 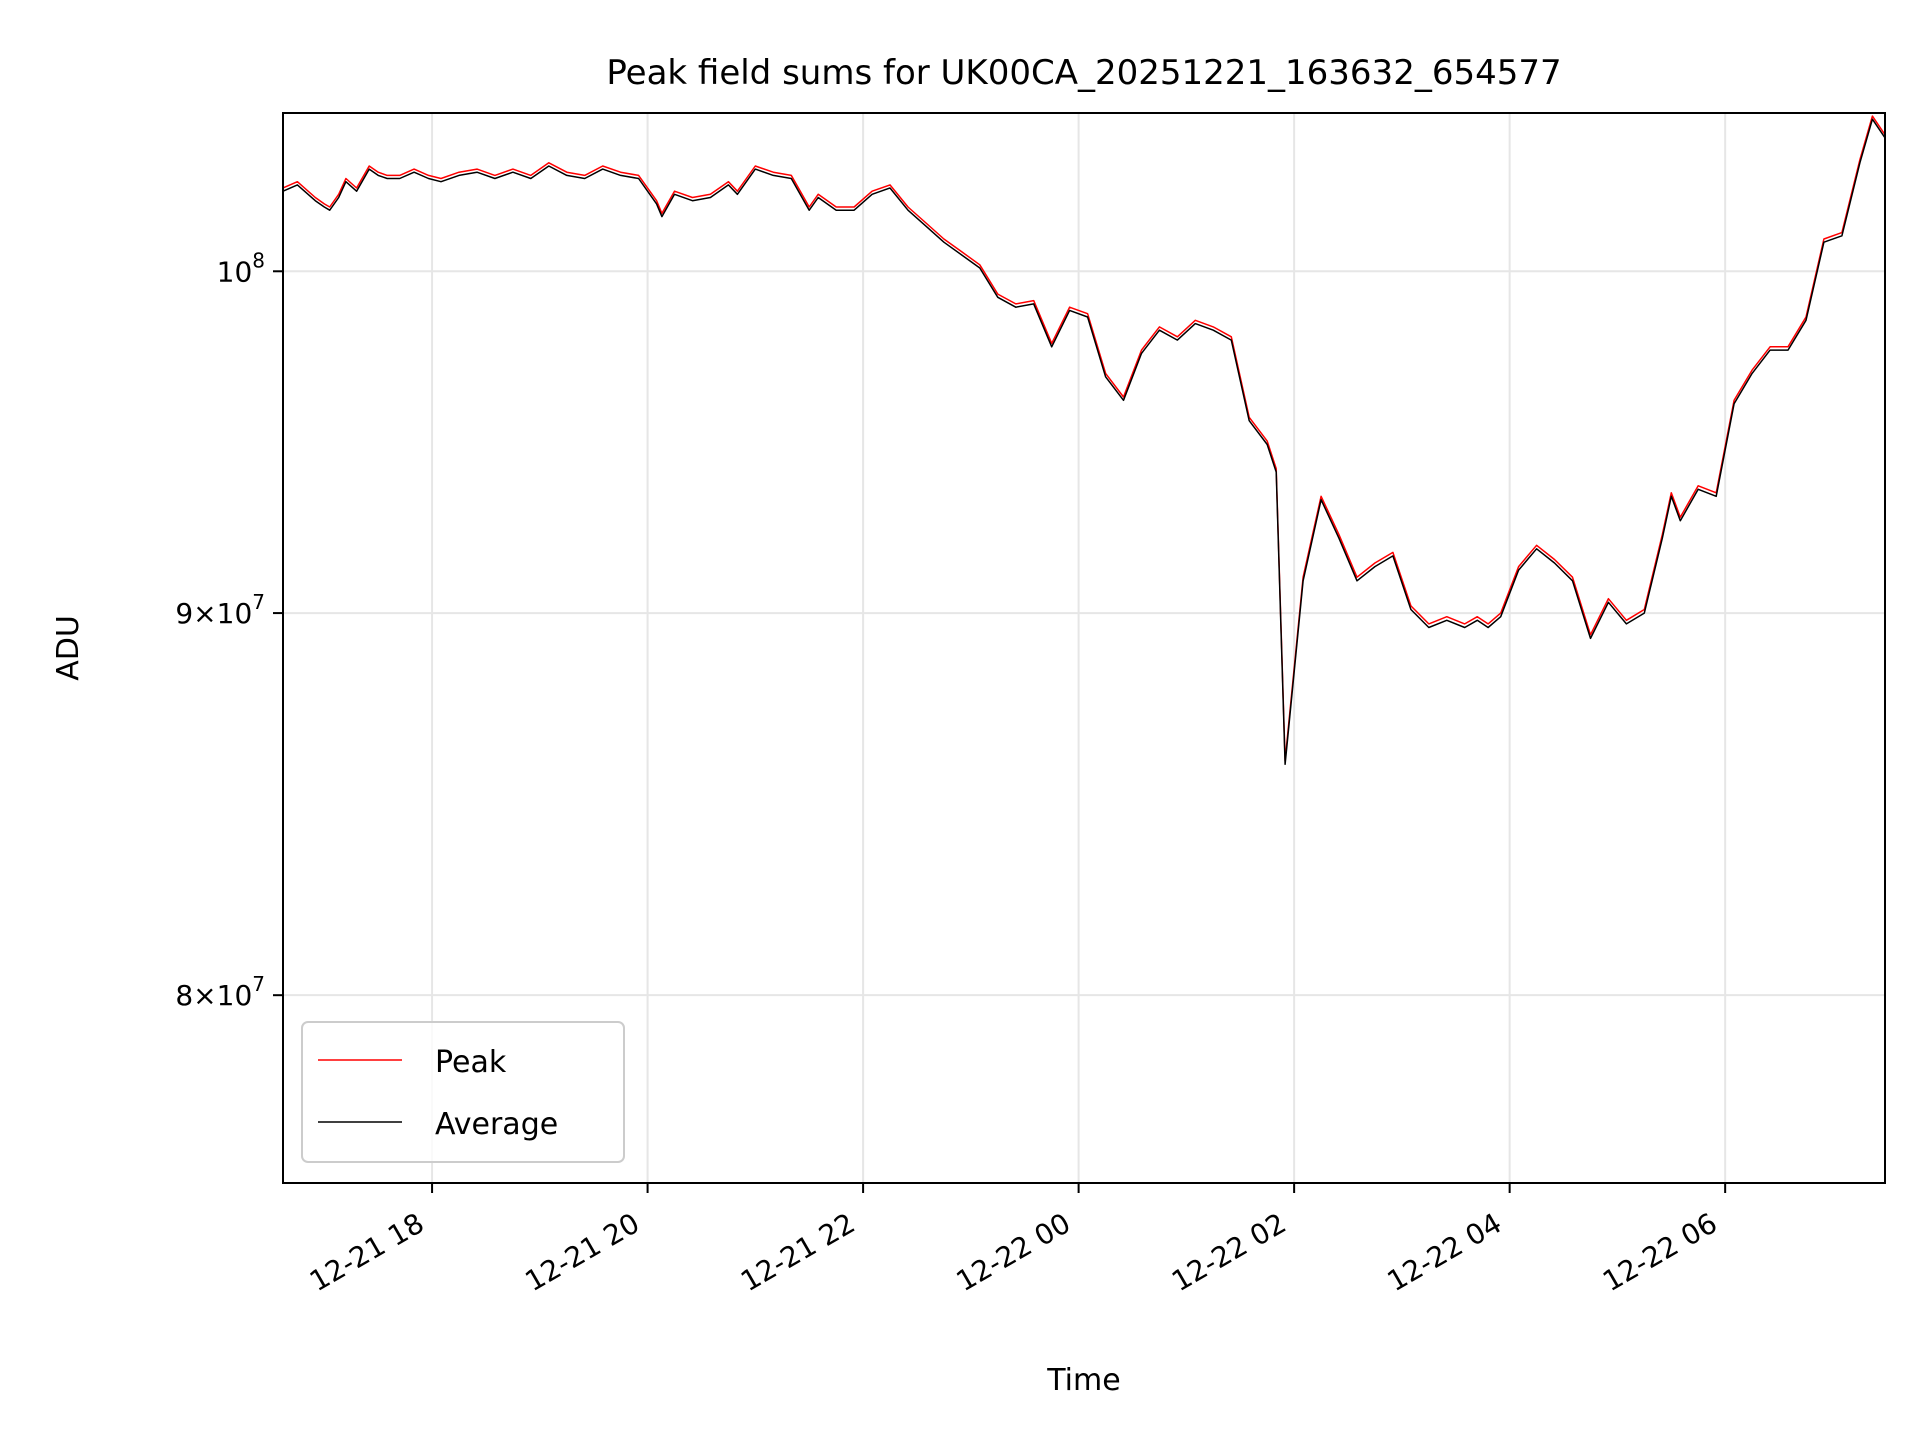 I want to click on y-tick-label: 8×10⁷, so click(x=220, y=992).